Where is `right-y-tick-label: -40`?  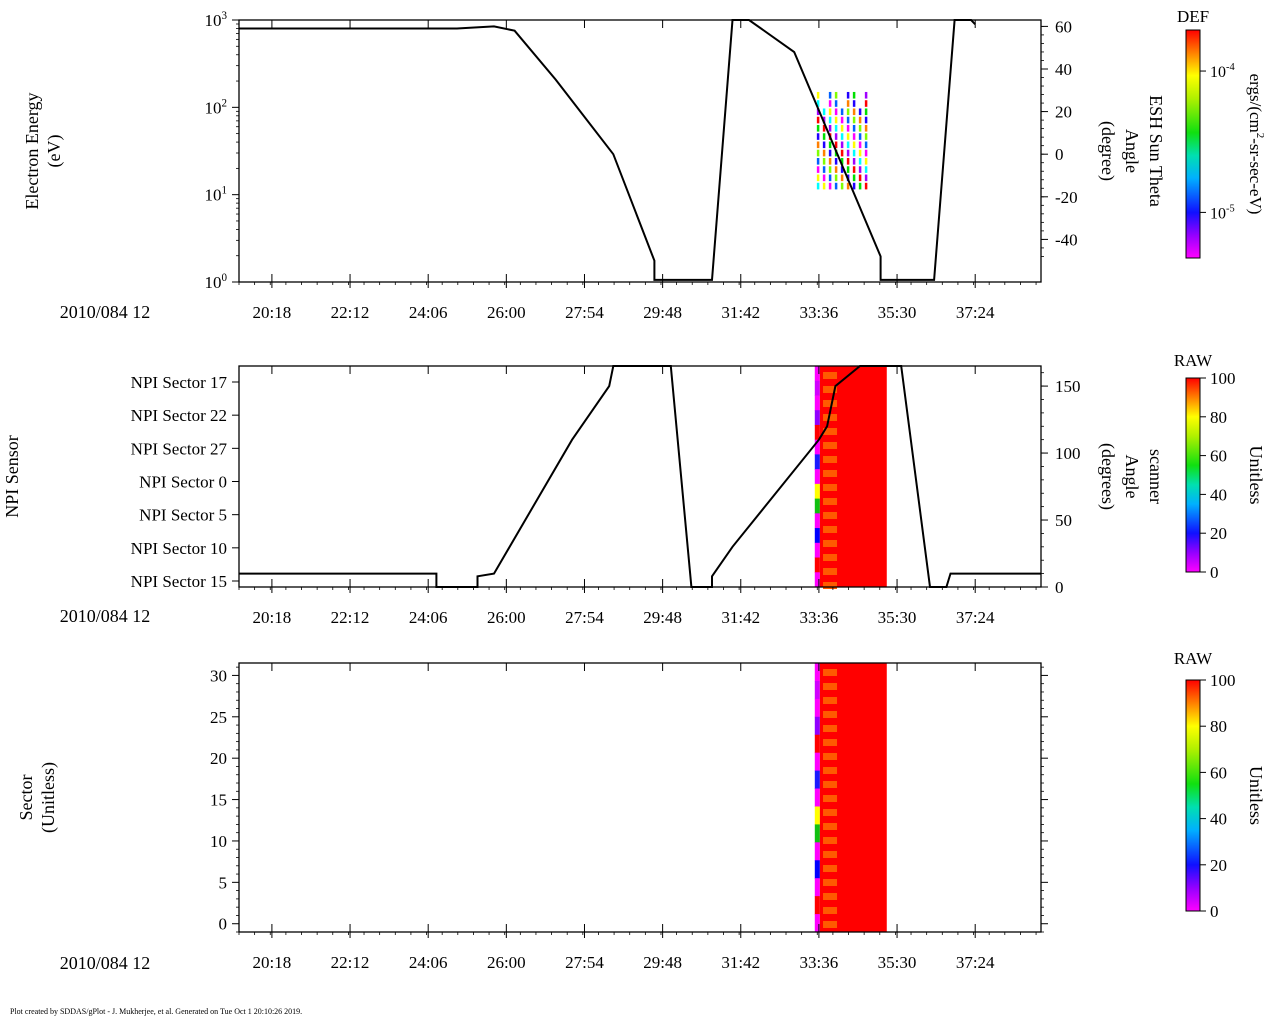
right-y-tick-label: -40 is located at coordinates (1066, 239).